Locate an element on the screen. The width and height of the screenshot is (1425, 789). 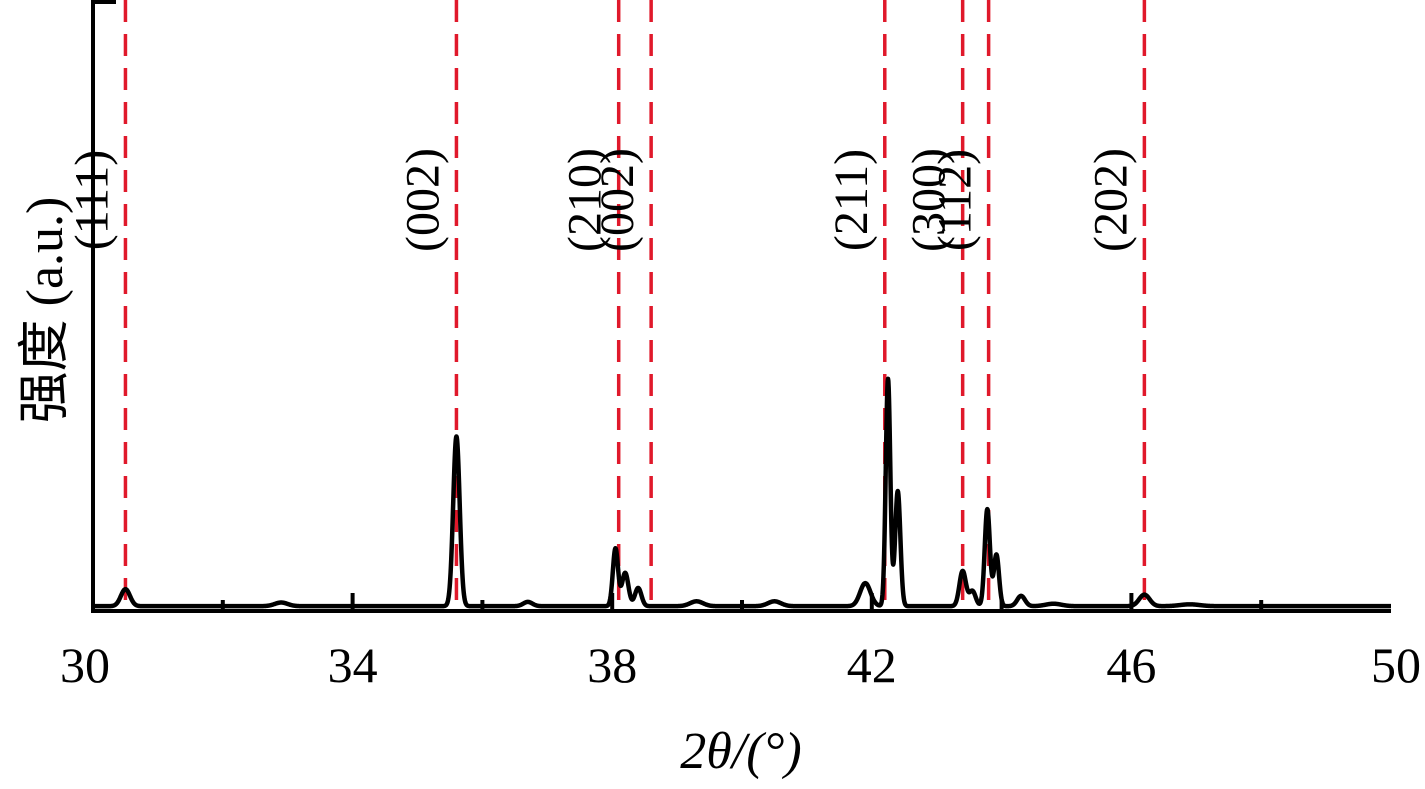
peak-label: (211) is located at coordinates (851, 200).